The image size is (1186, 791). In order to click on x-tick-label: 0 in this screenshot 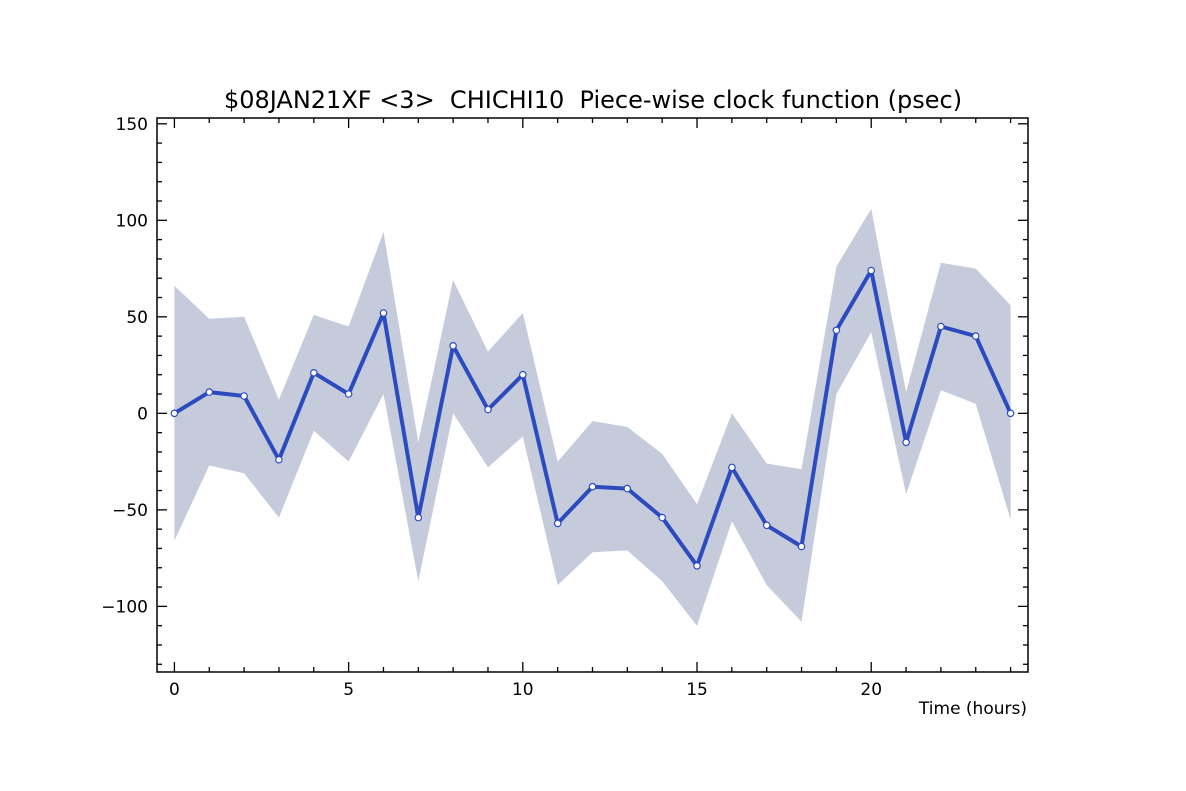, I will do `click(174, 690)`.